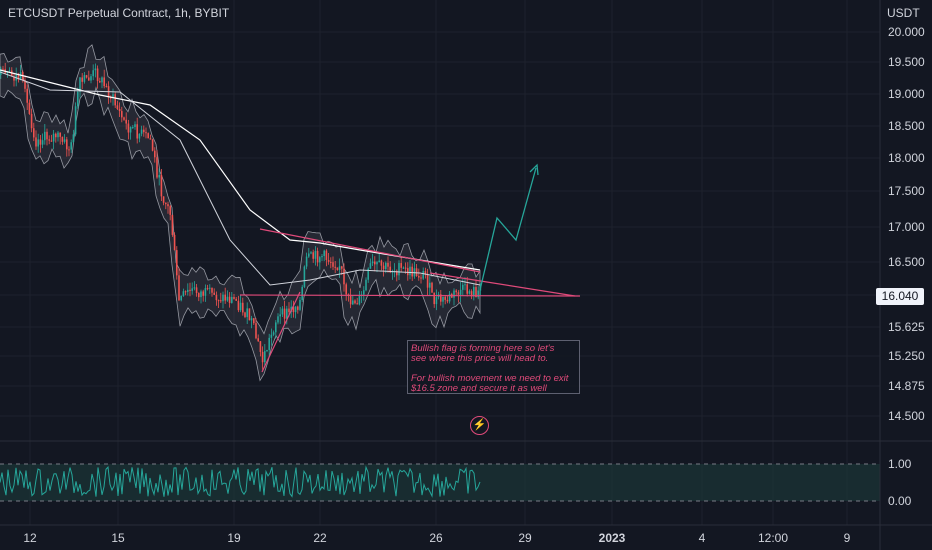  Describe the element at coordinates (900, 464) in the screenshot. I see `oscillator-tick: 1.00` at that location.